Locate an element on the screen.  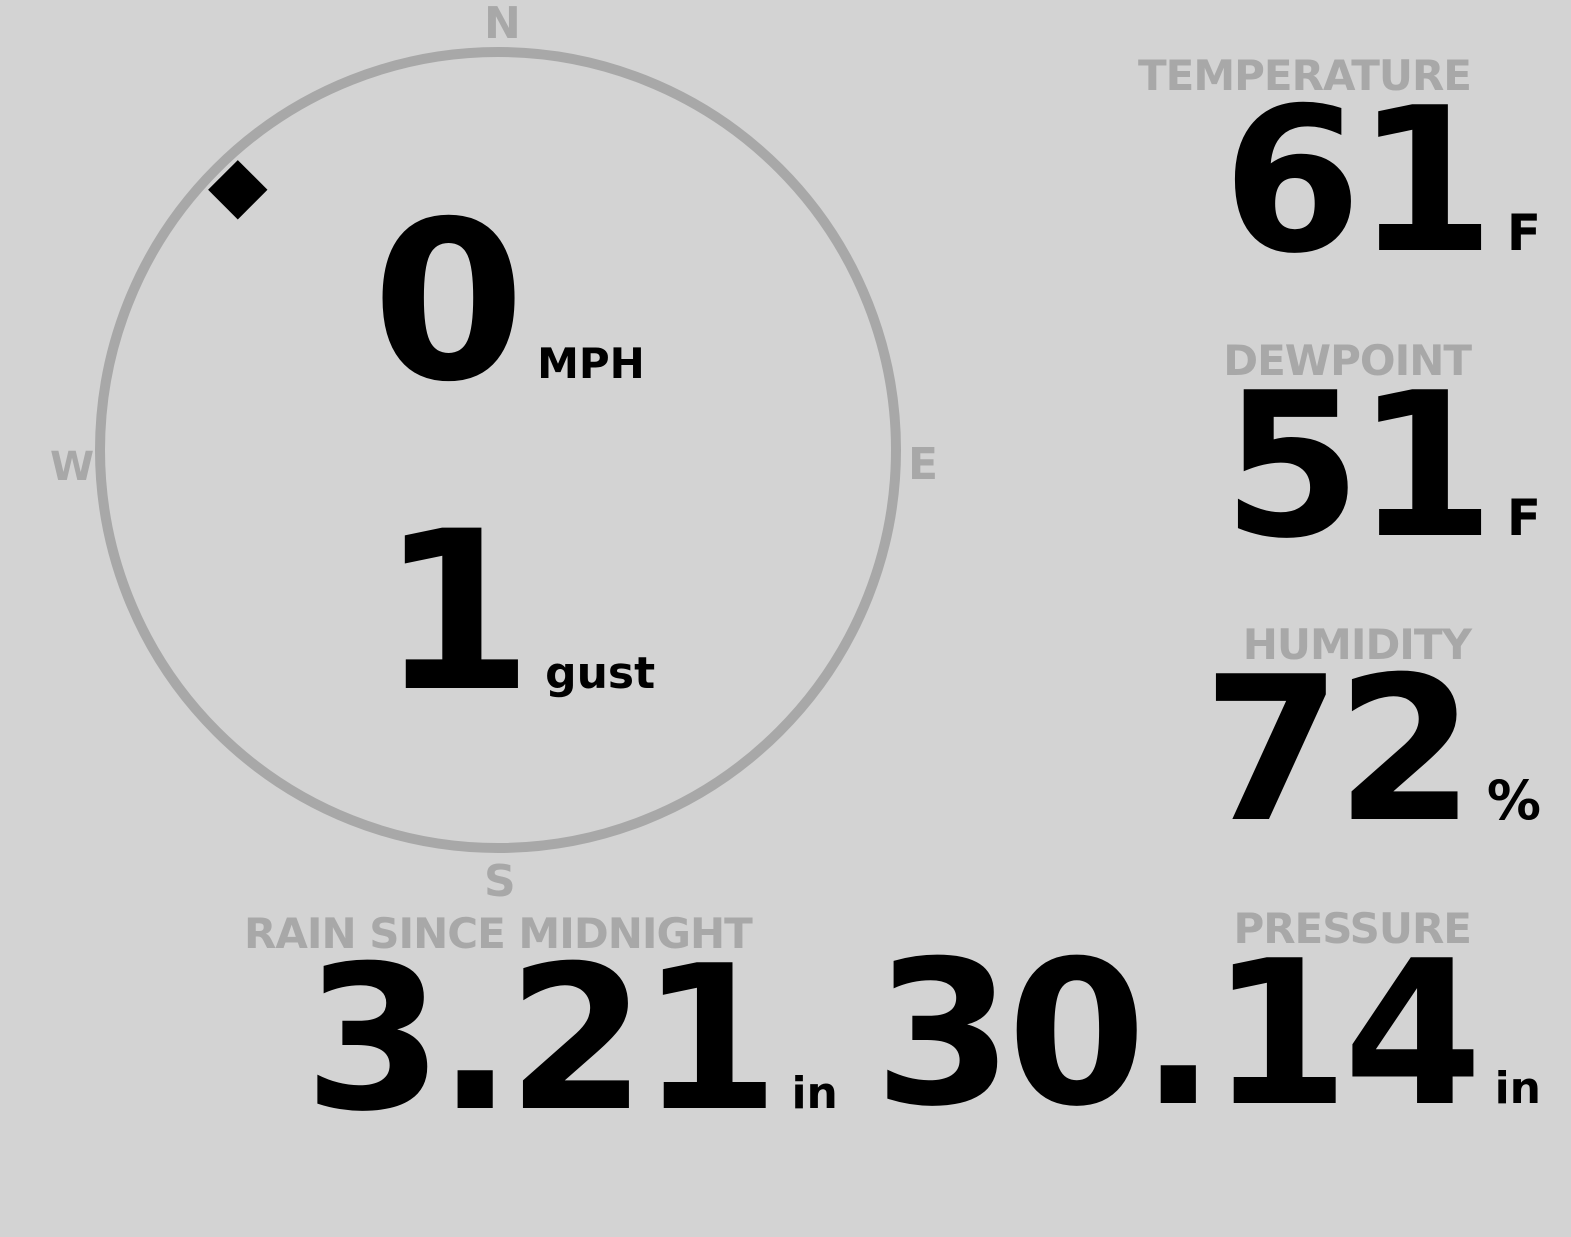
wind-gust: 1 is located at coordinates (456, 612).